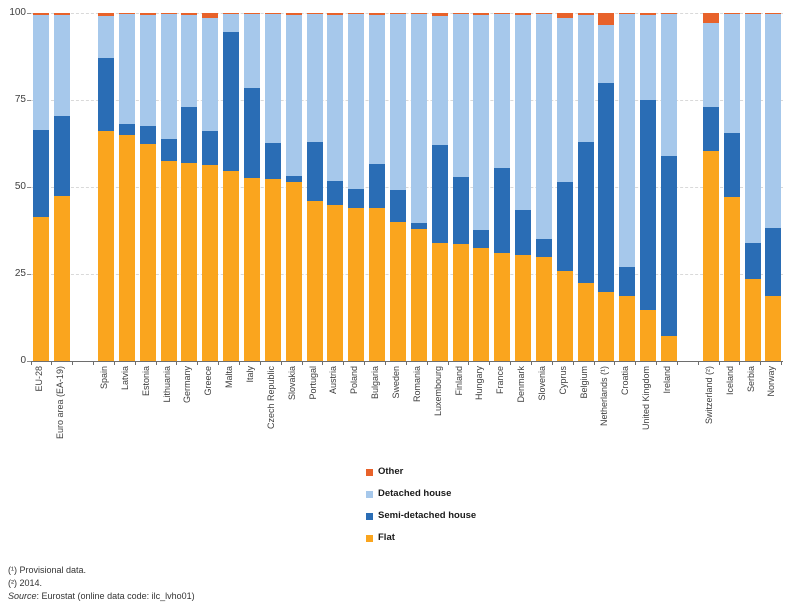 The height and width of the screenshot is (605, 800). What do you see at coordinates (210, 187) in the screenshot?
I see `bar-greece` at bounding box center [210, 187].